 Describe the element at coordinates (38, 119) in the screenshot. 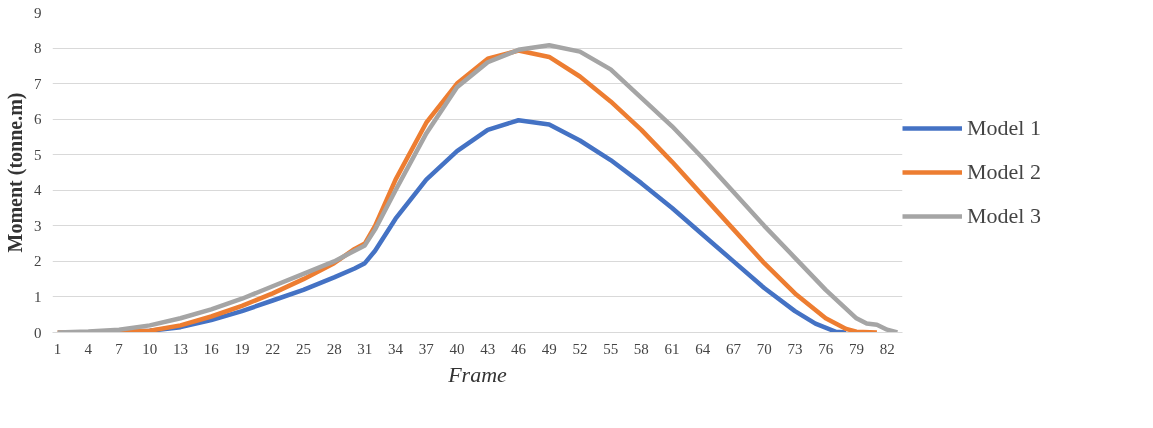

I see `y-tick-label: 6` at that location.